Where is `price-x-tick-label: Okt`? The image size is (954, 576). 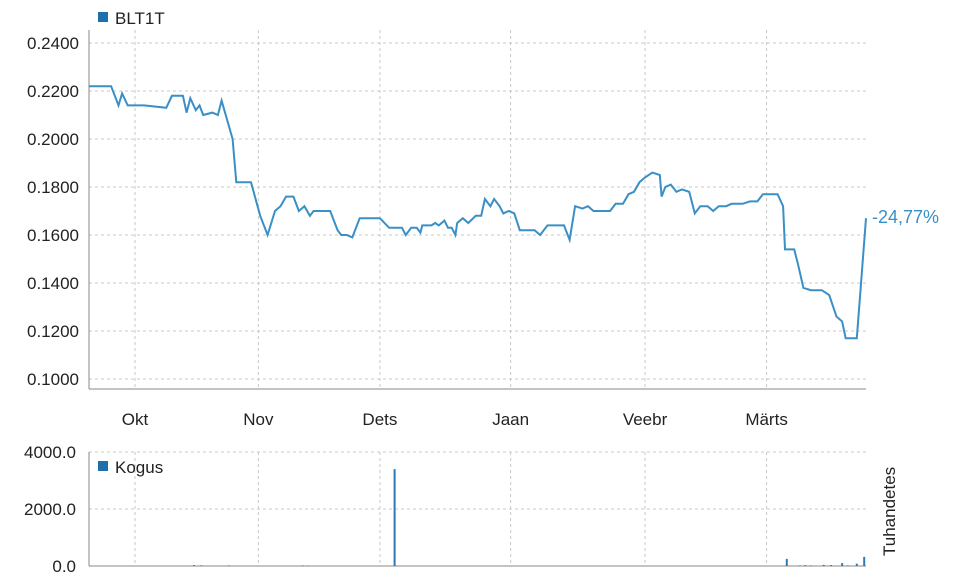 price-x-tick-label: Okt is located at coordinates (135, 419).